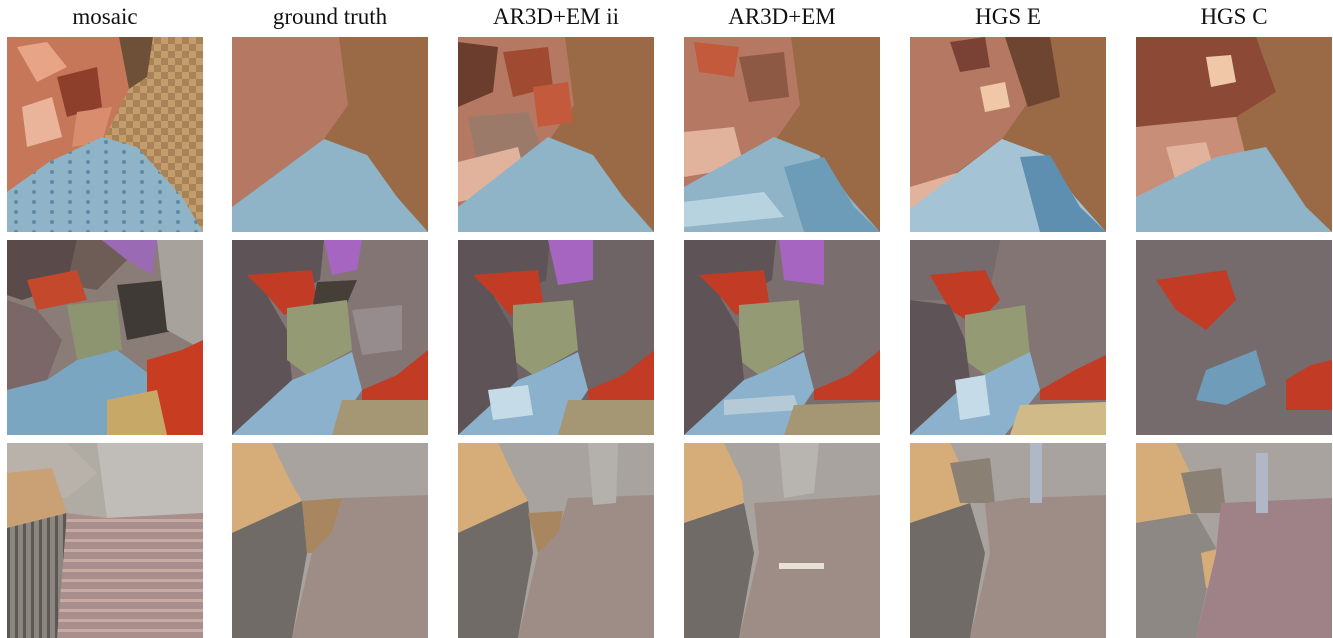  What do you see at coordinates (1234, 540) in the screenshot?
I see `row3-hgs-c` at bounding box center [1234, 540].